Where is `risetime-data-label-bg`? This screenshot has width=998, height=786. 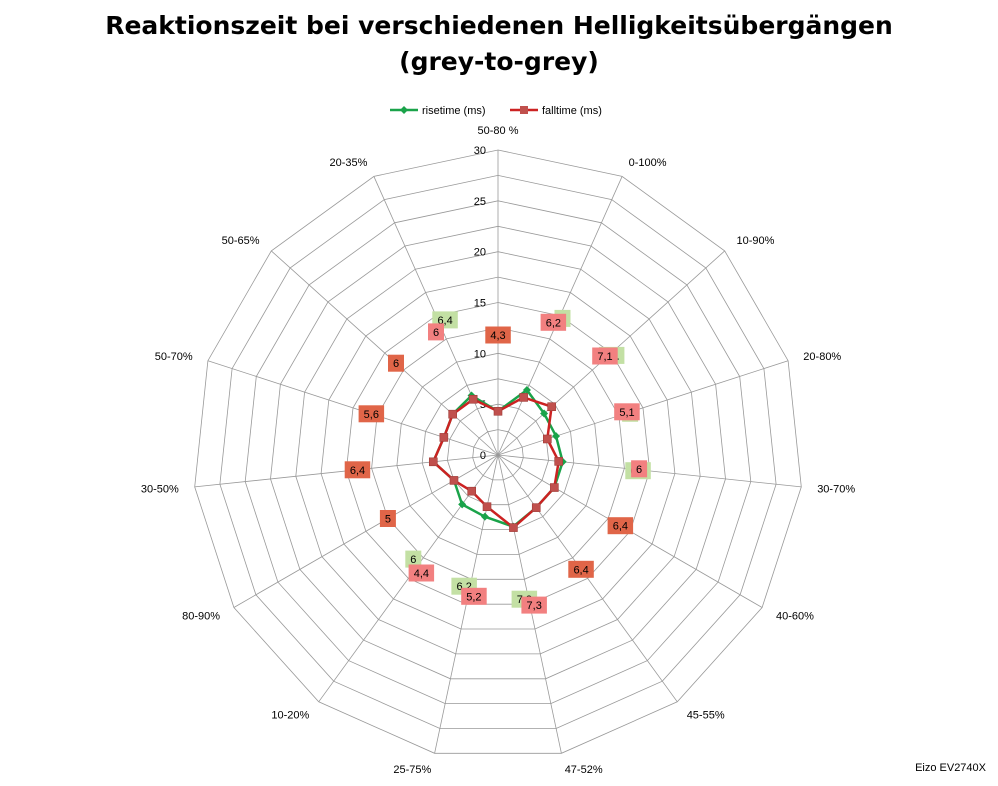
risetime-data-label-bg is located at coordinates (413, 559).